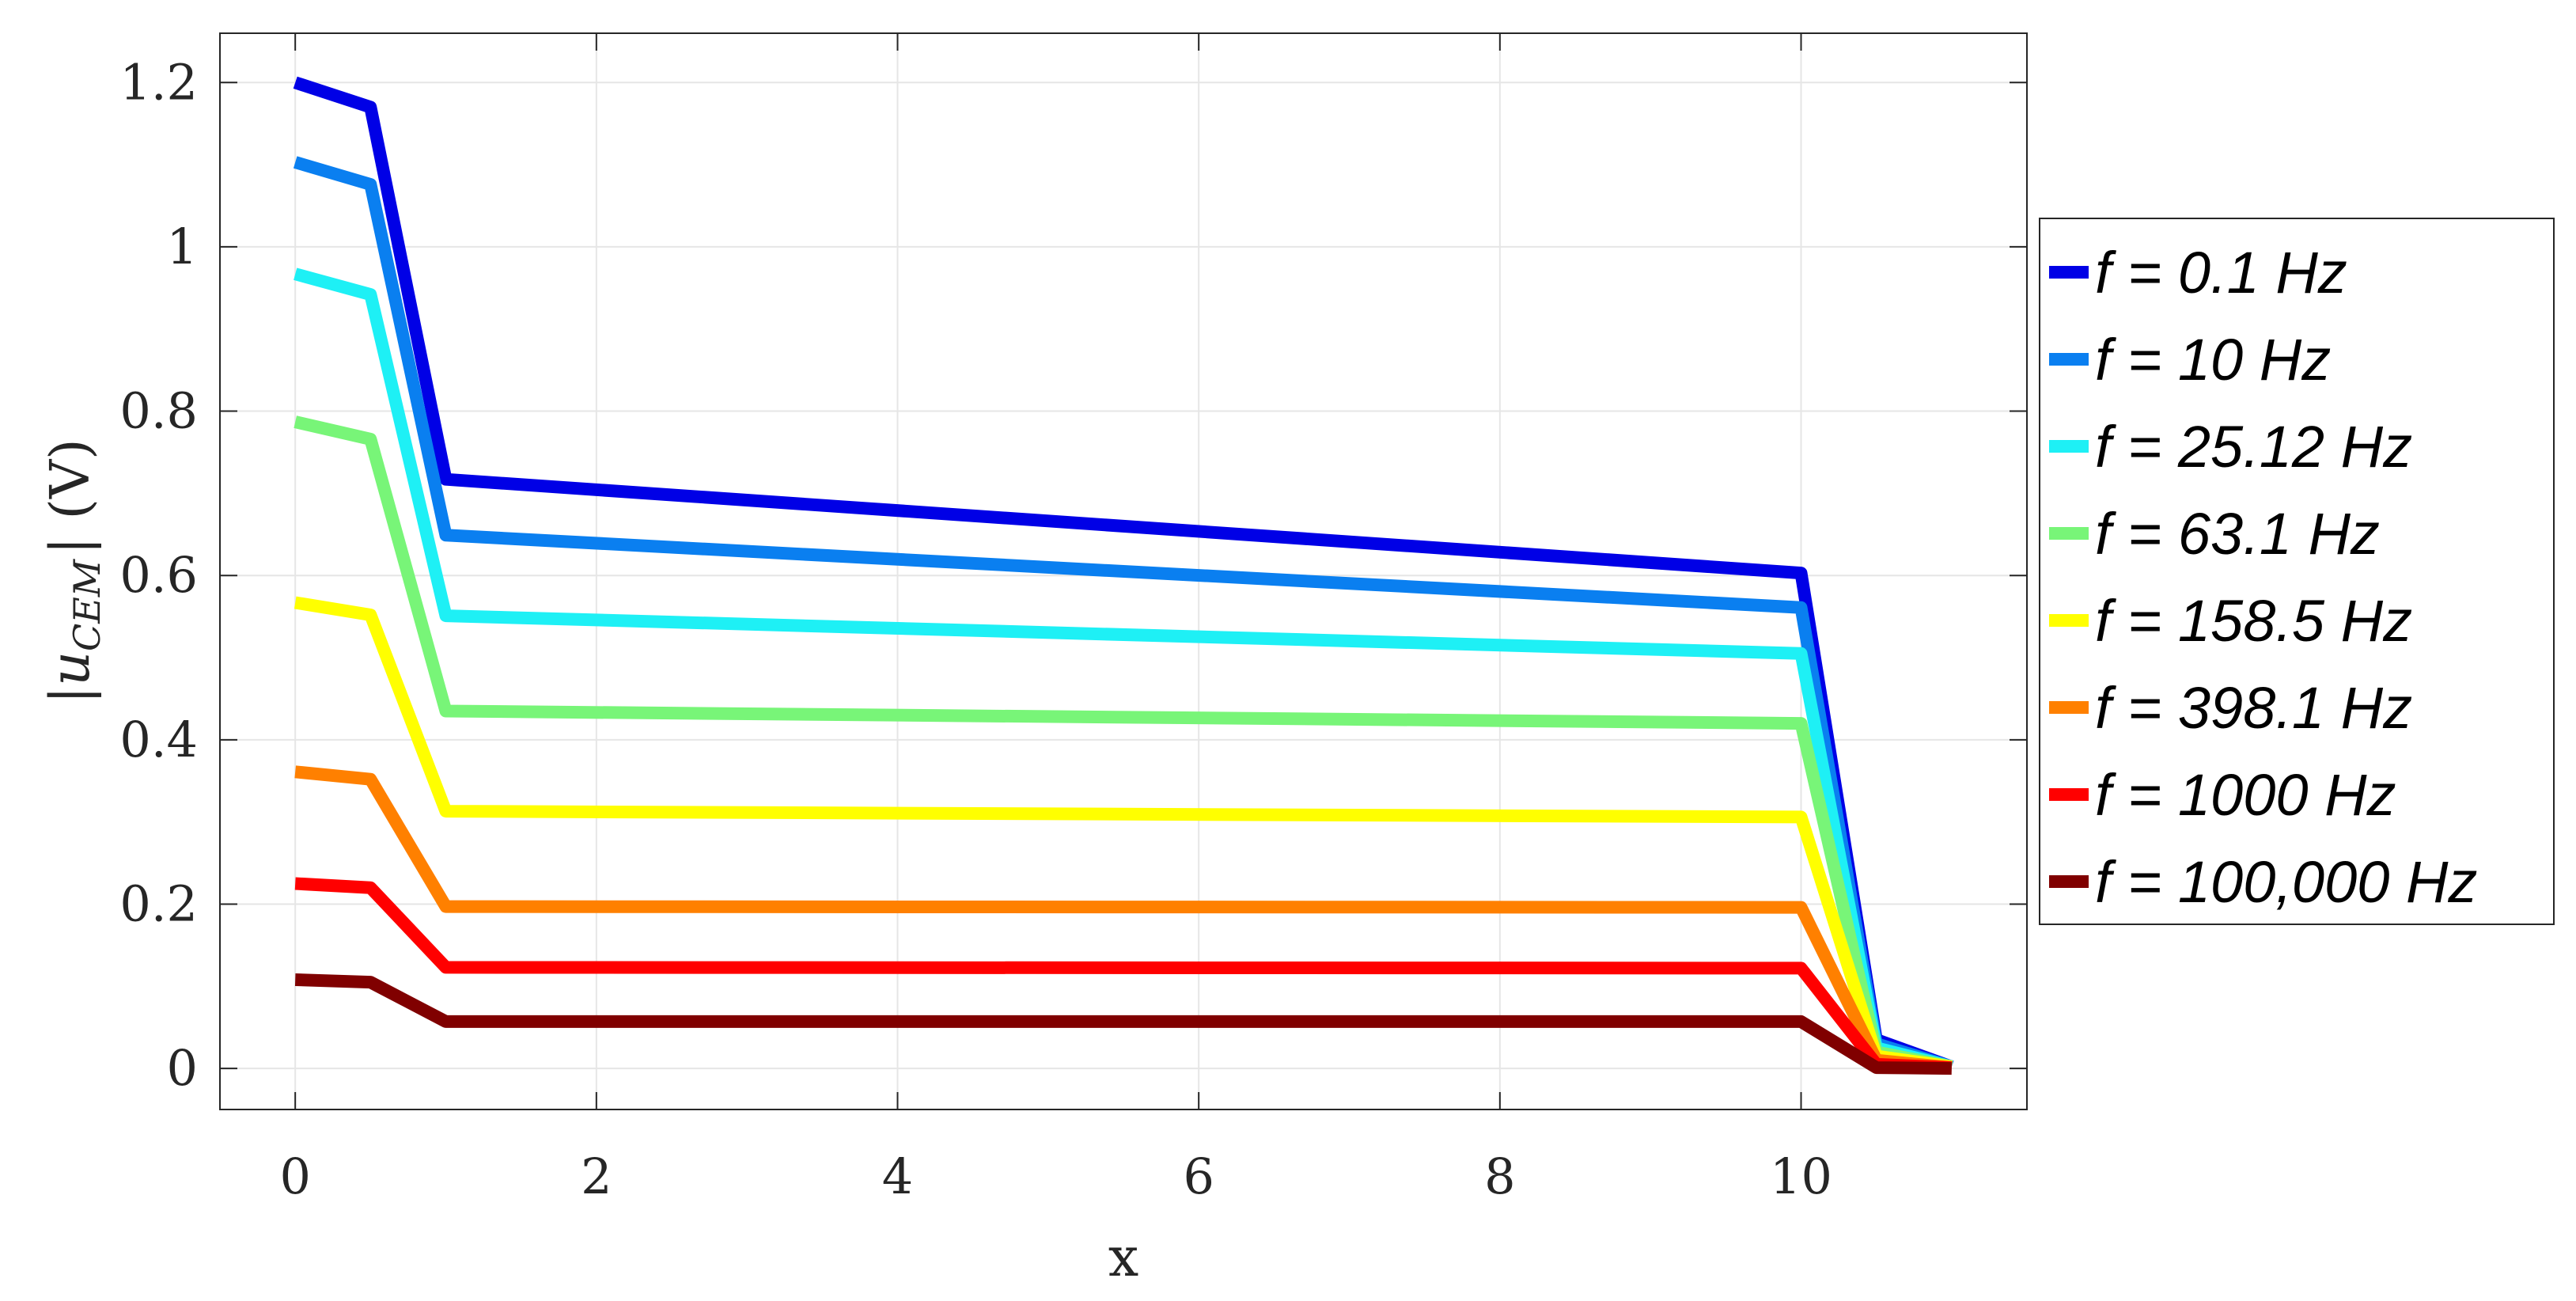  What do you see at coordinates (71, 496) in the screenshot?
I see `y-axis-label-close: | (V)` at bounding box center [71, 496].